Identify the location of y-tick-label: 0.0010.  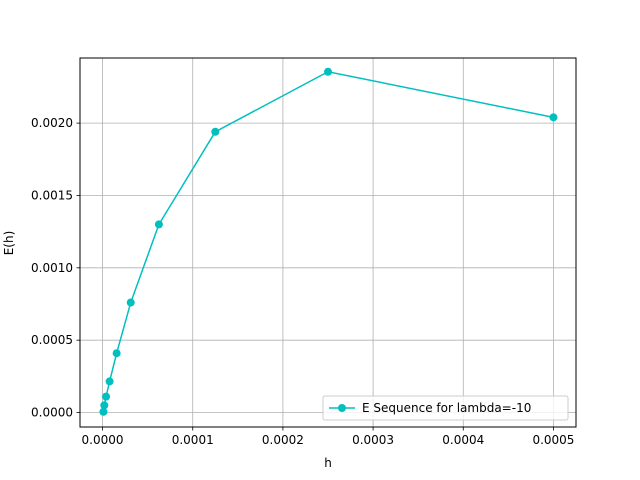
(52, 268).